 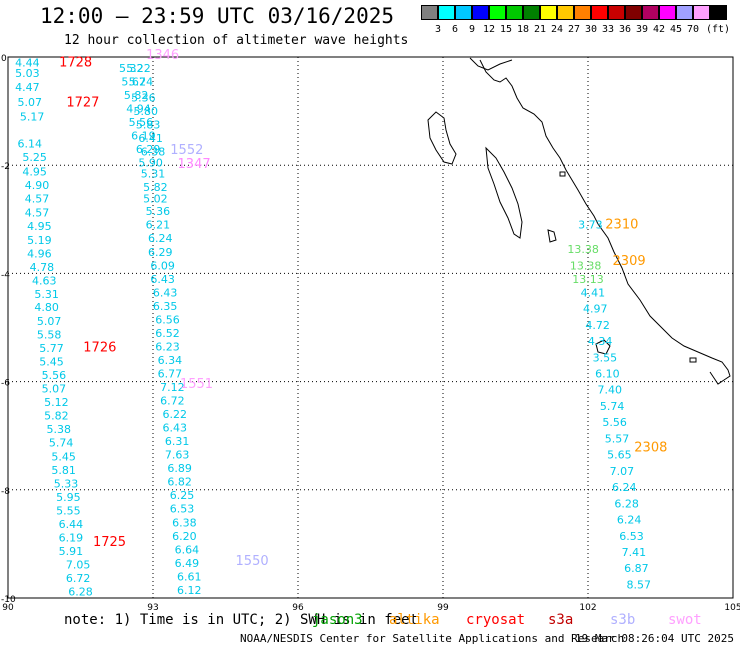 What do you see at coordinates (732, 608) in the screenshot?
I see `x-tick-label: 105` at bounding box center [732, 608].